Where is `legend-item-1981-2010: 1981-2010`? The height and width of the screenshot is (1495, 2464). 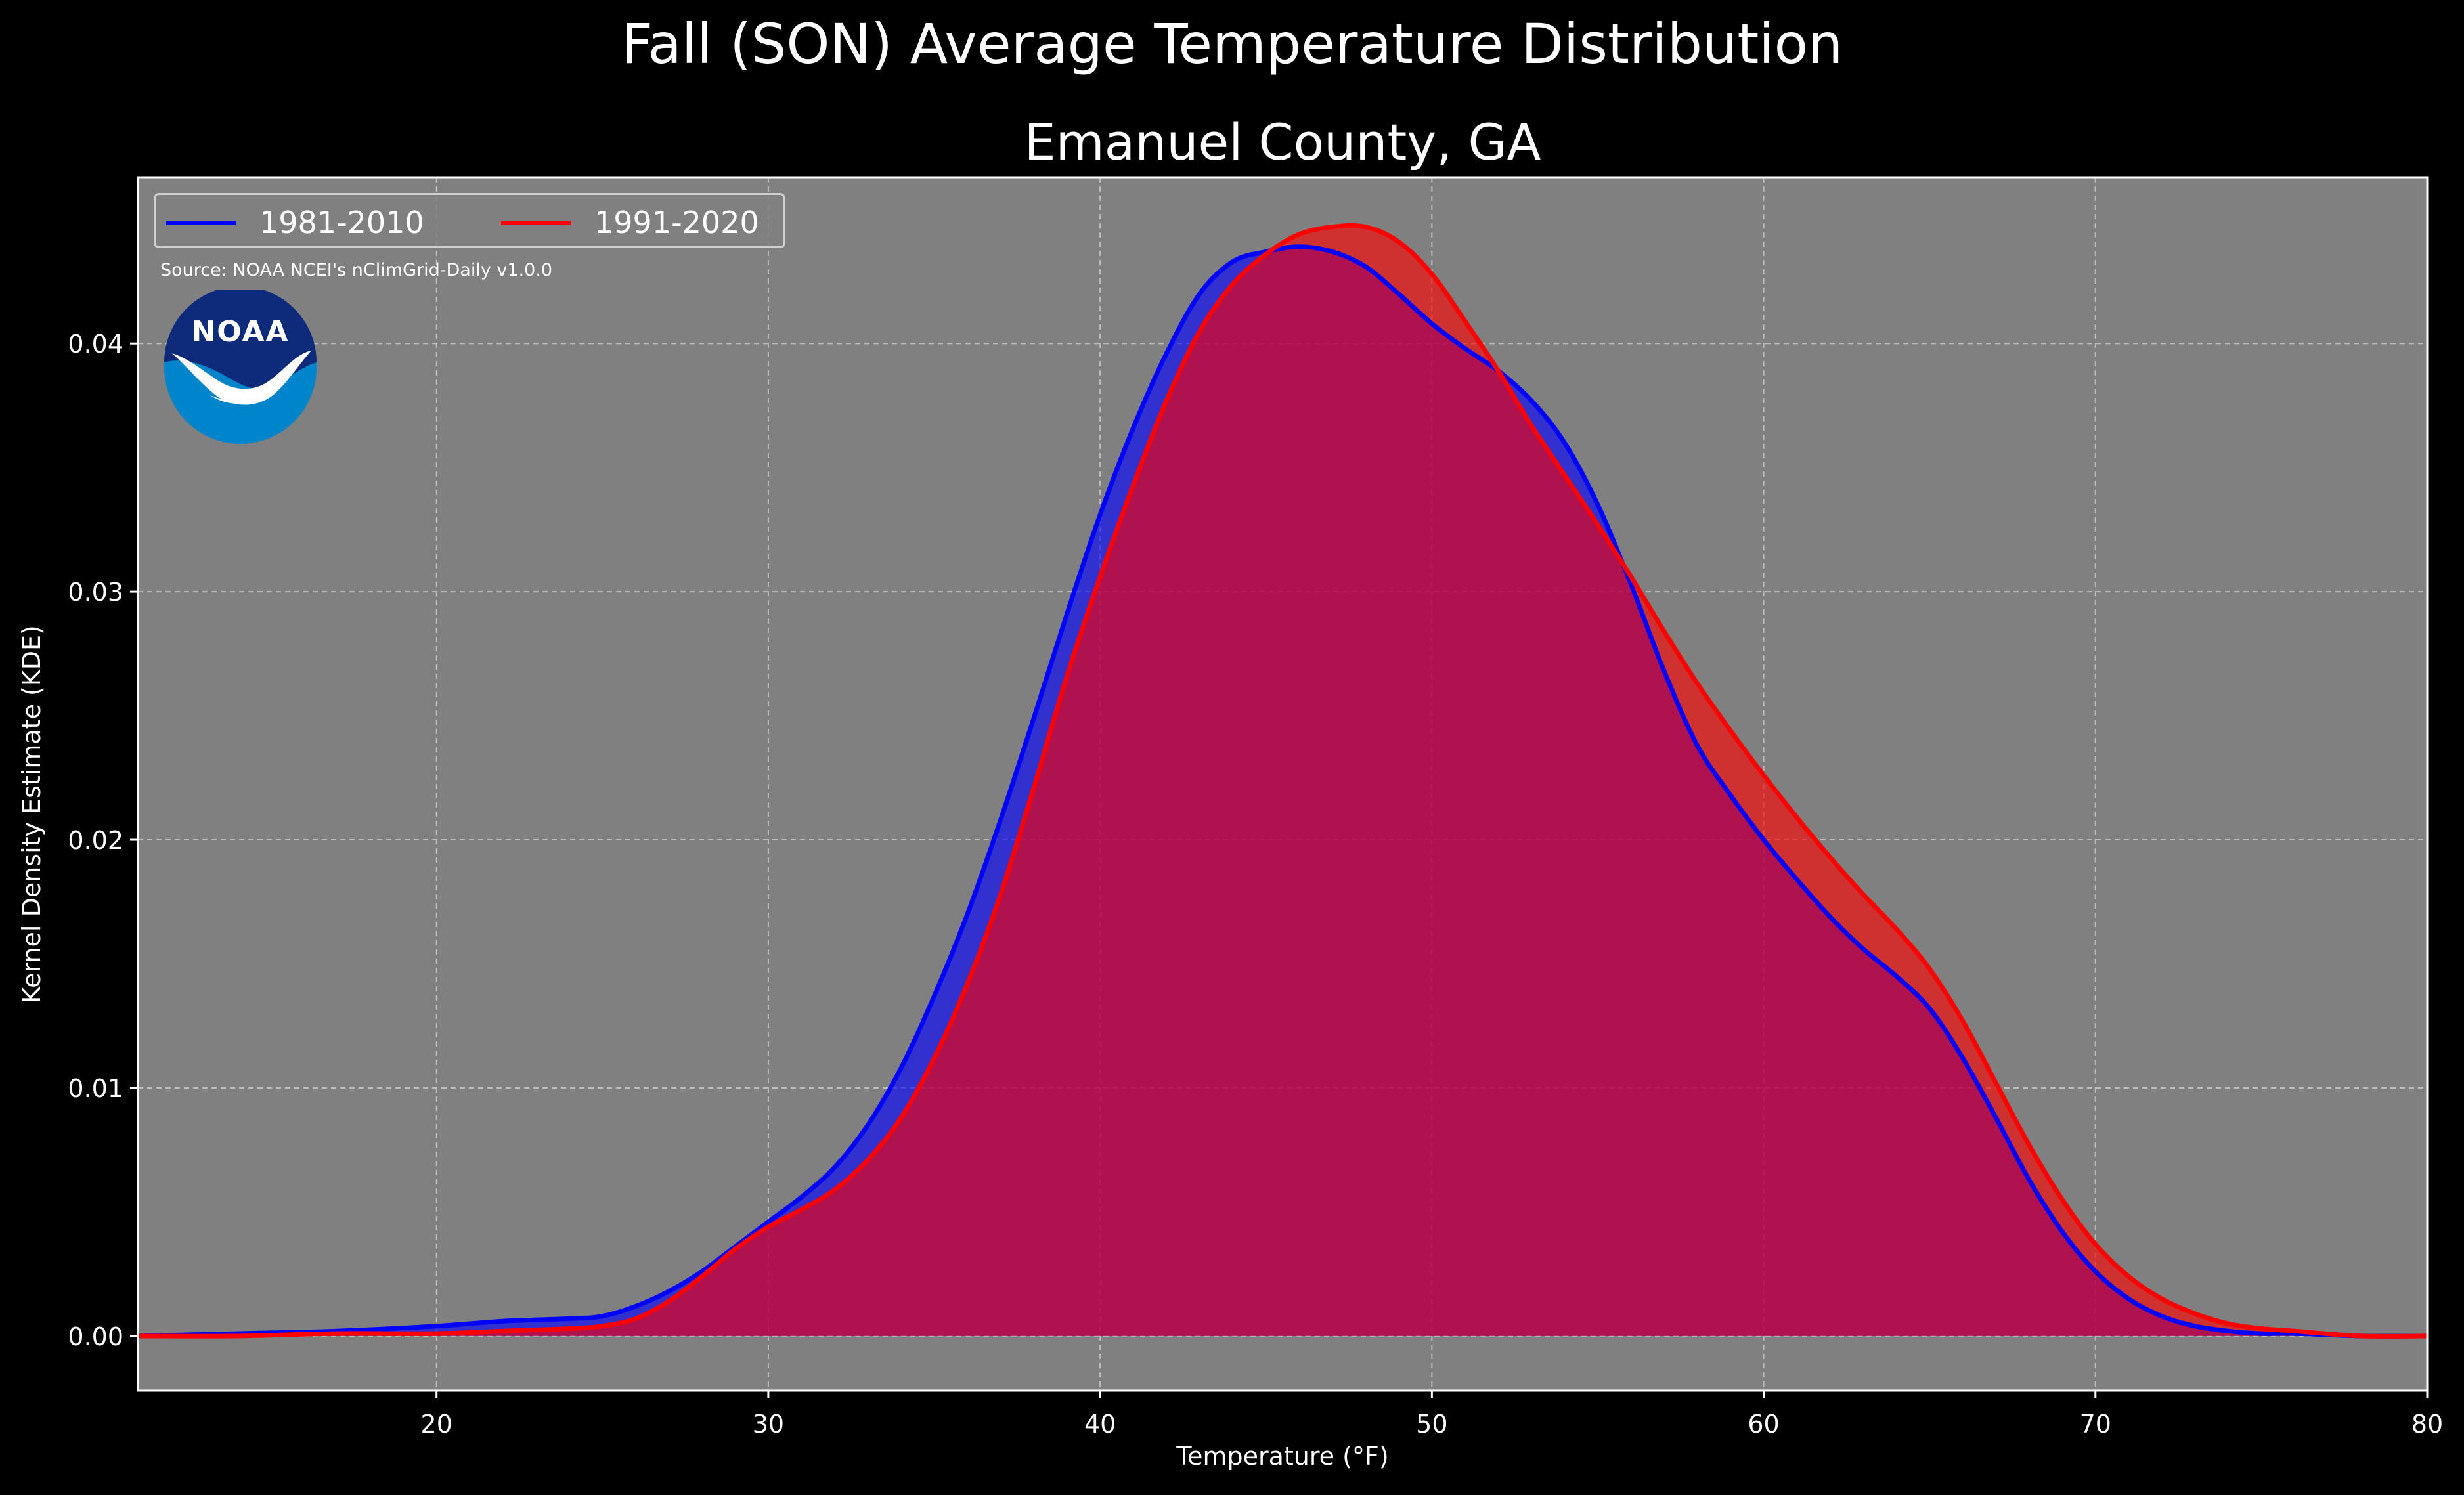
legend-item-1981-2010: 1981-2010 is located at coordinates (295, 222).